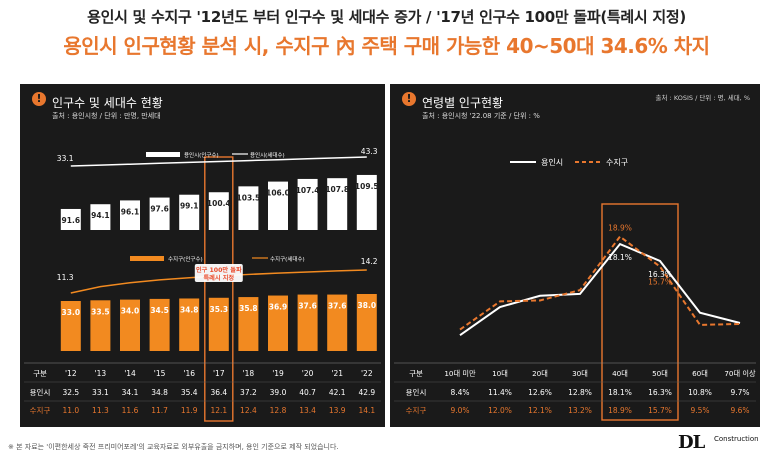  Describe the element at coordinates (189, 206) in the screenshot. I see `population-bar-label: 99.1` at that location.